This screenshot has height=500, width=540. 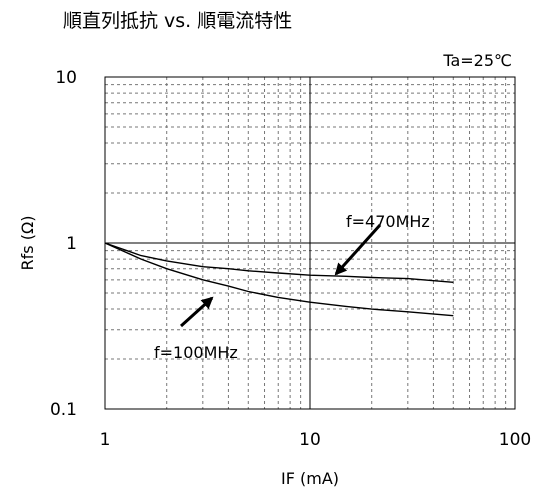 What do you see at coordinates (477, 60) in the screenshot?
I see `condition-label: Ta=25℃` at bounding box center [477, 60].